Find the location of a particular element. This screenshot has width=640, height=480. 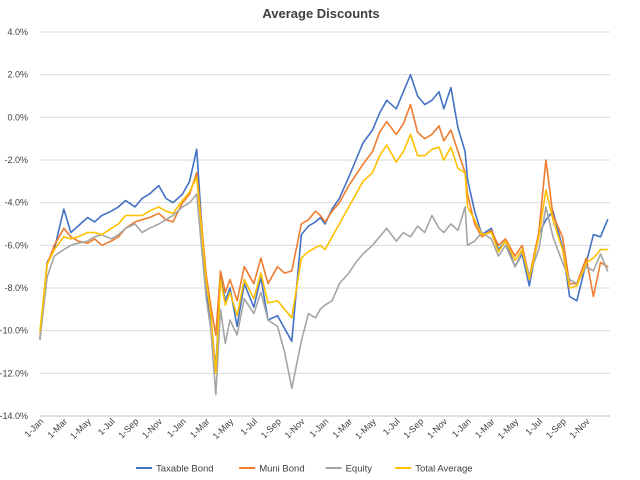

y-tick-label: -10.0% is located at coordinates (14, 331).